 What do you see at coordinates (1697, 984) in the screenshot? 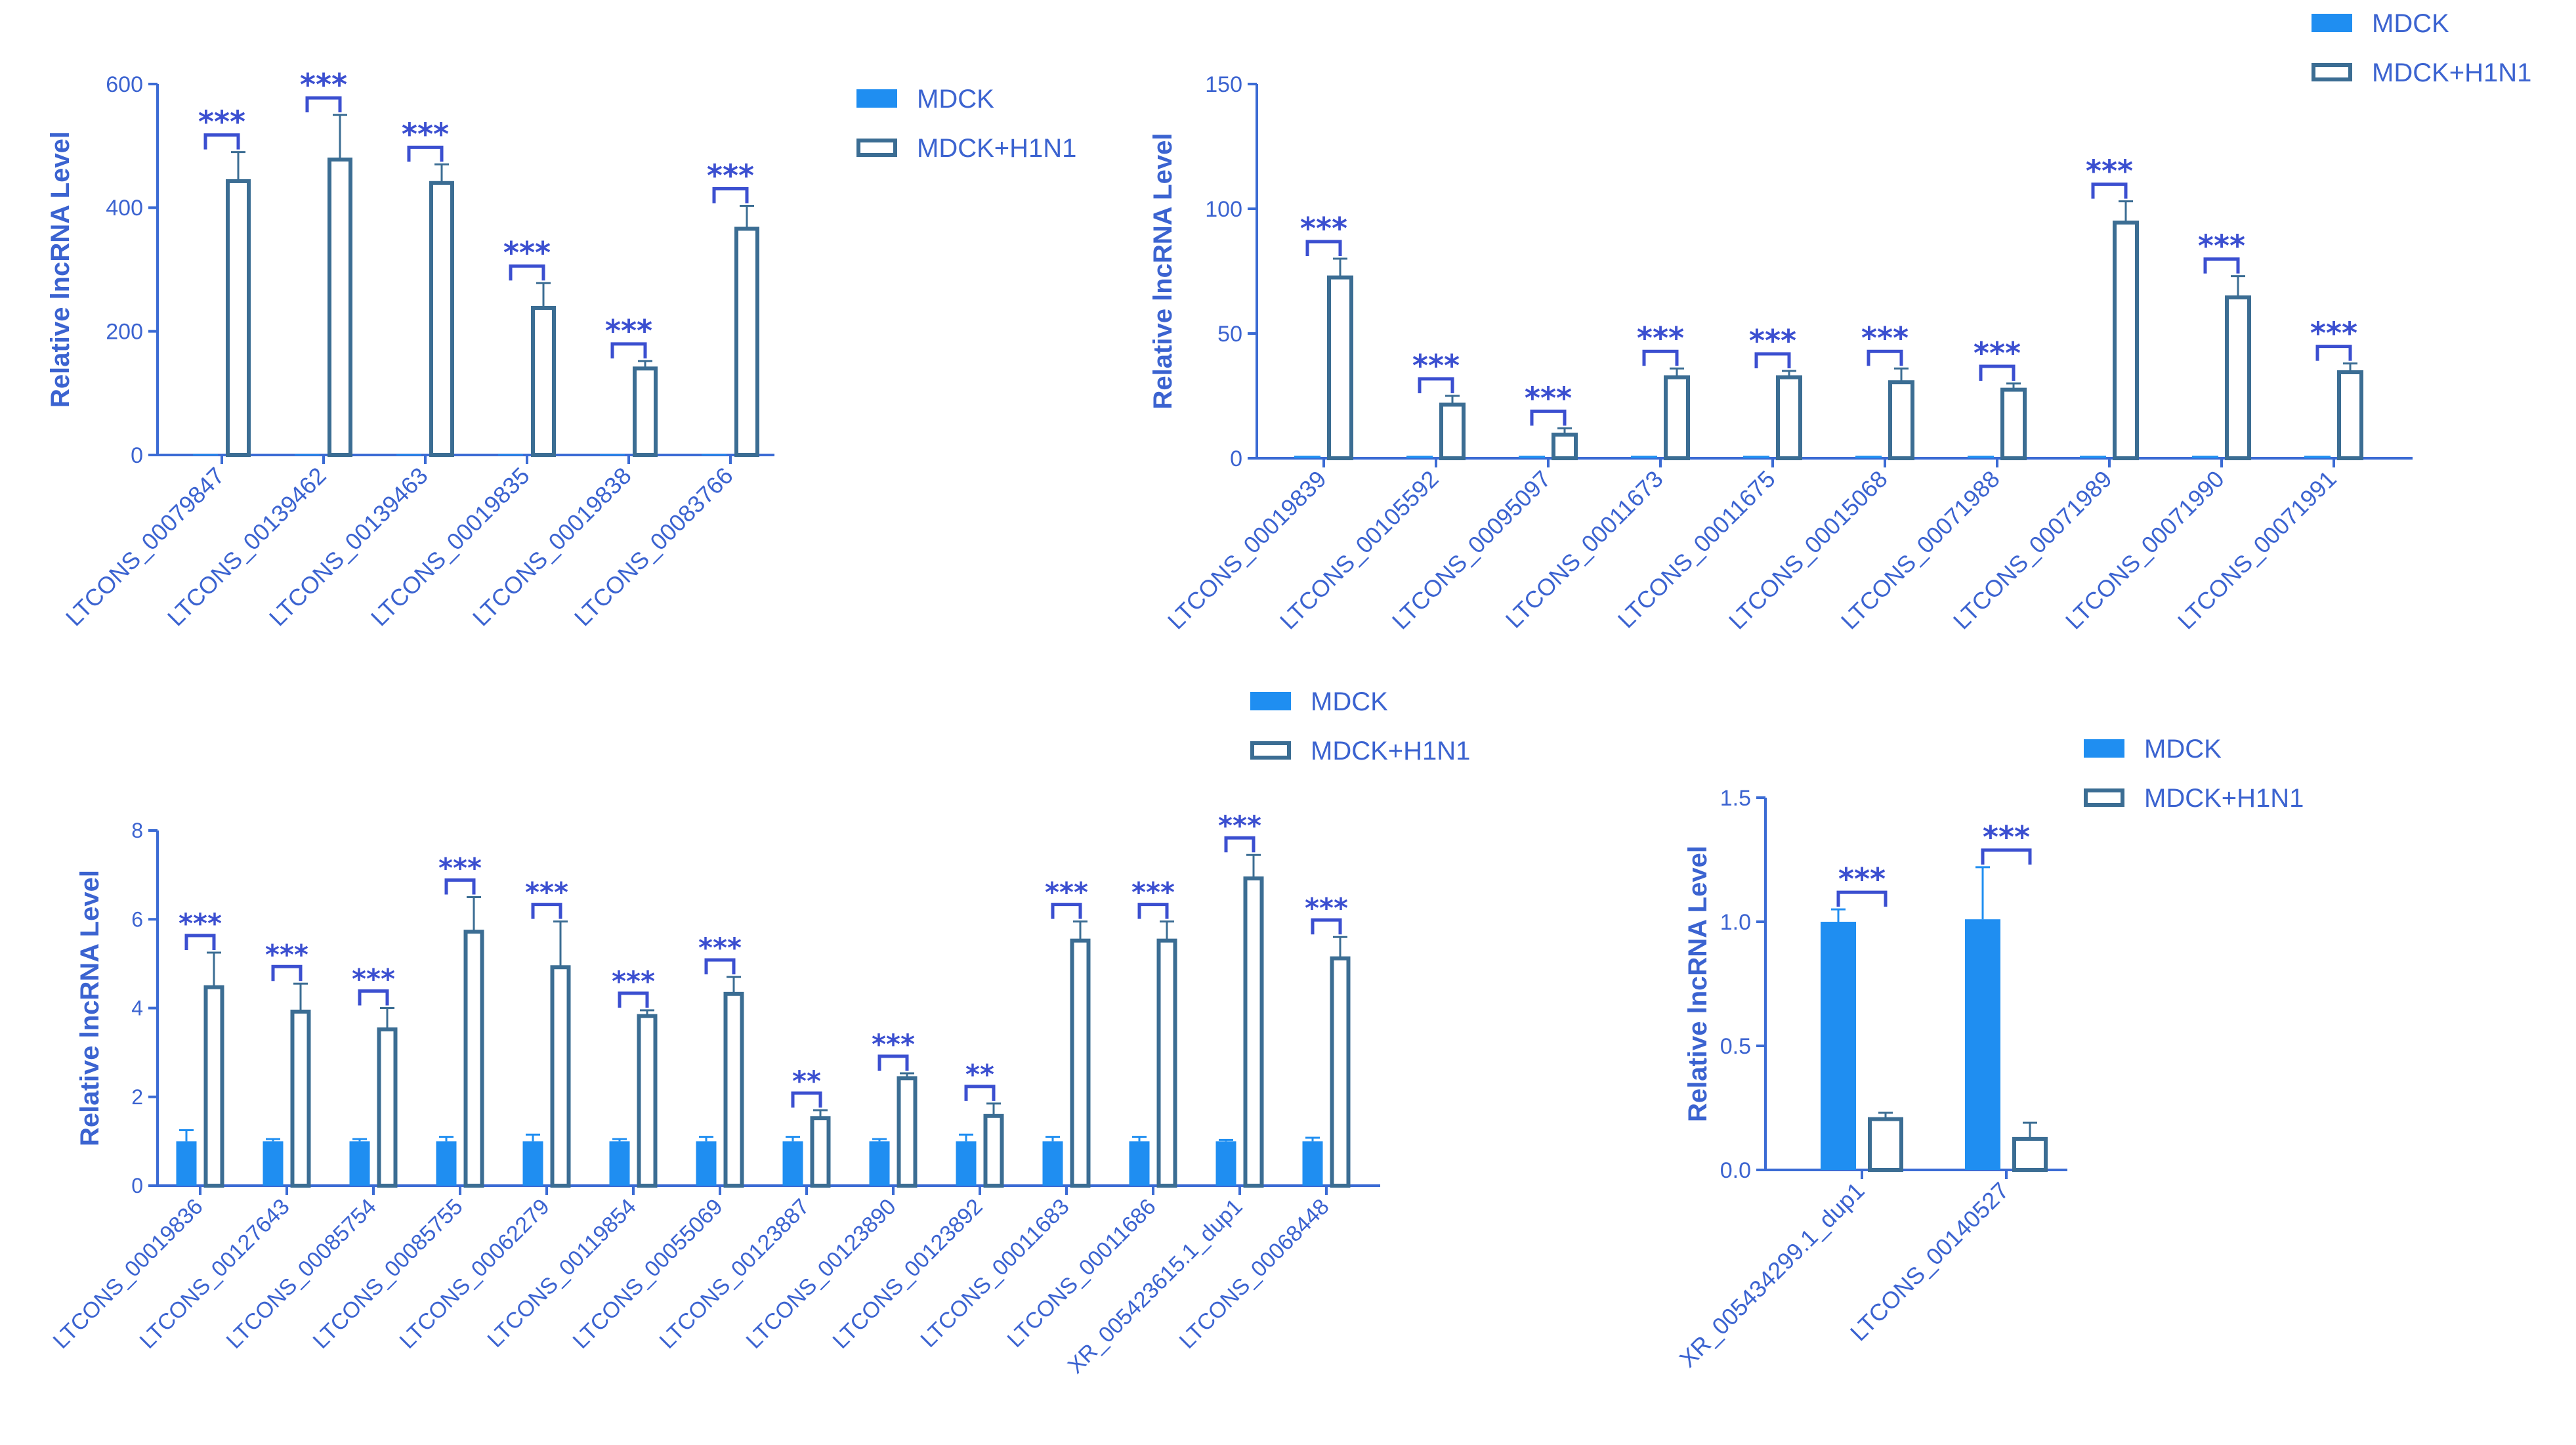
I see `y-axis-title: Relative lncRNA Level` at bounding box center [1697, 984].